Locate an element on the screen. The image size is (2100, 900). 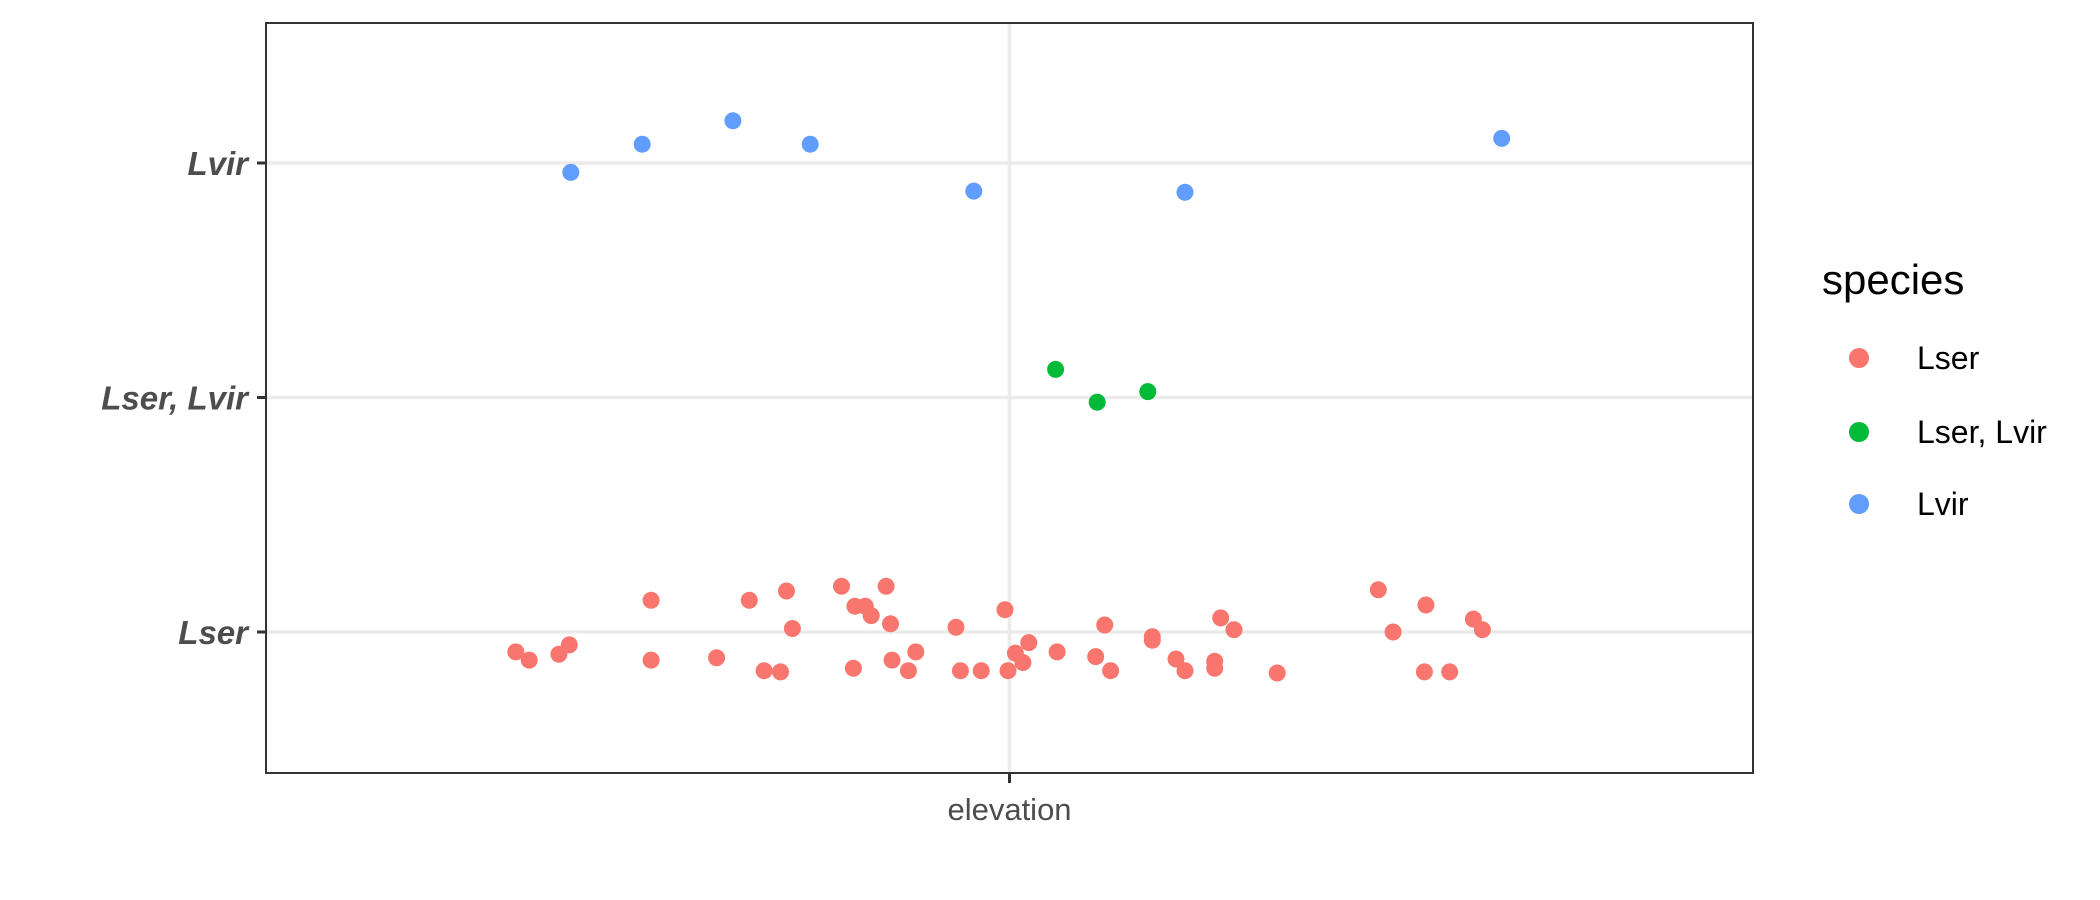
y-tick-label-1: Lser, Lvir is located at coordinates (175, 398).